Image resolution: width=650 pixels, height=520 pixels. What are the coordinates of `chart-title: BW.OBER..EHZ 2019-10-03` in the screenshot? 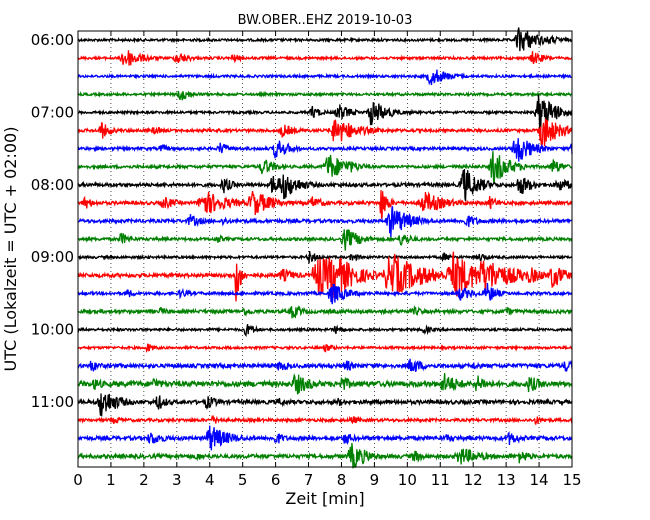 It's located at (325, 20).